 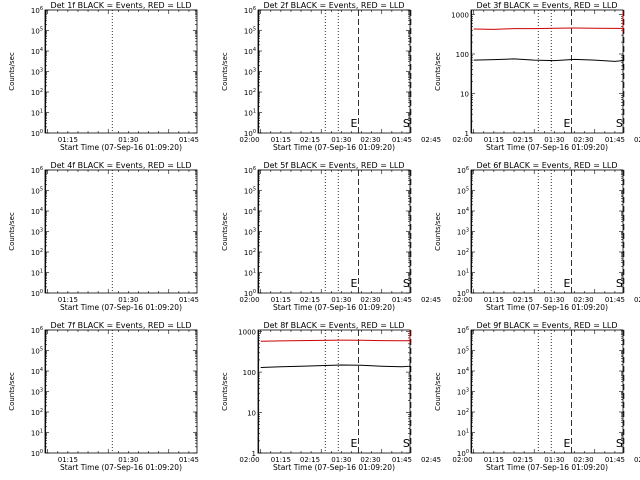 What do you see at coordinates (254, 454) in the screenshot?
I see `y-tick-label: 1` at bounding box center [254, 454].